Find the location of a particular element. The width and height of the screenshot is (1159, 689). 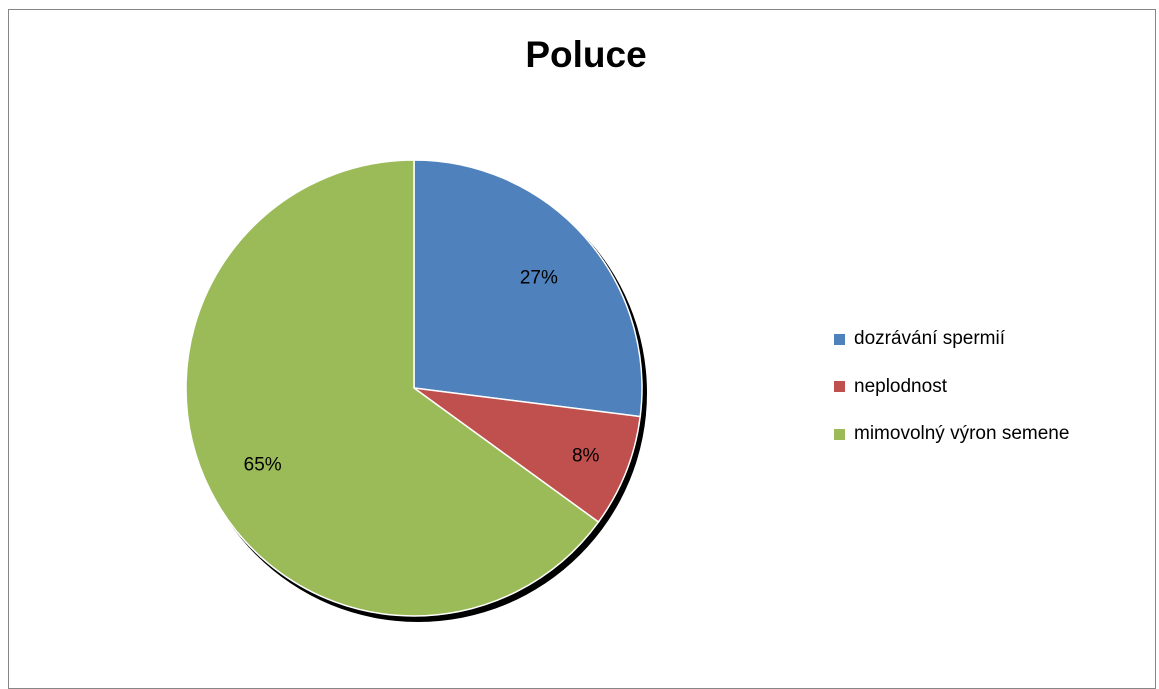

legend-item: mimovolný výron semene is located at coordinates (951, 434).